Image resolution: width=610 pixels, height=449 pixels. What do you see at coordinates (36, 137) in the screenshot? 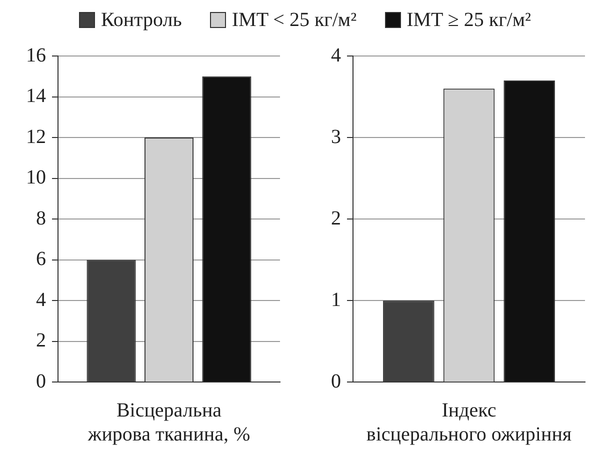
I see `y-tick-label: 12` at bounding box center [36, 137].